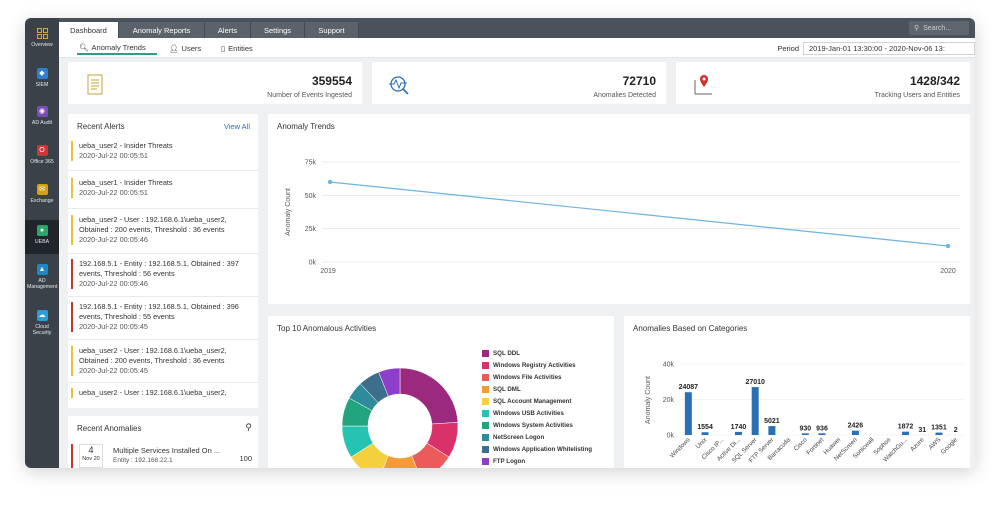  What do you see at coordinates (42, 81) in the screenshot?
I see `sidebar-item-siem: ◆ SIEM` at bounding box center [42, 81].